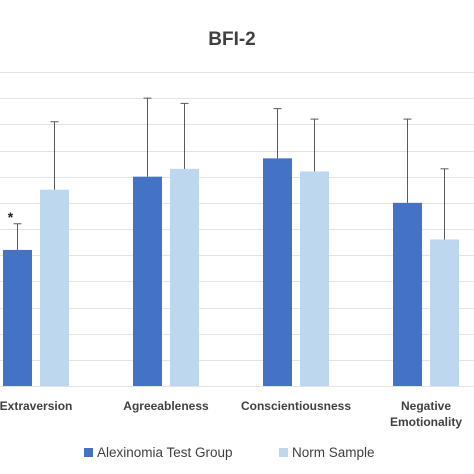 This screenshot has height=474, width=474. I want to click on legend-item: Norm Sample, so click(327, 452).